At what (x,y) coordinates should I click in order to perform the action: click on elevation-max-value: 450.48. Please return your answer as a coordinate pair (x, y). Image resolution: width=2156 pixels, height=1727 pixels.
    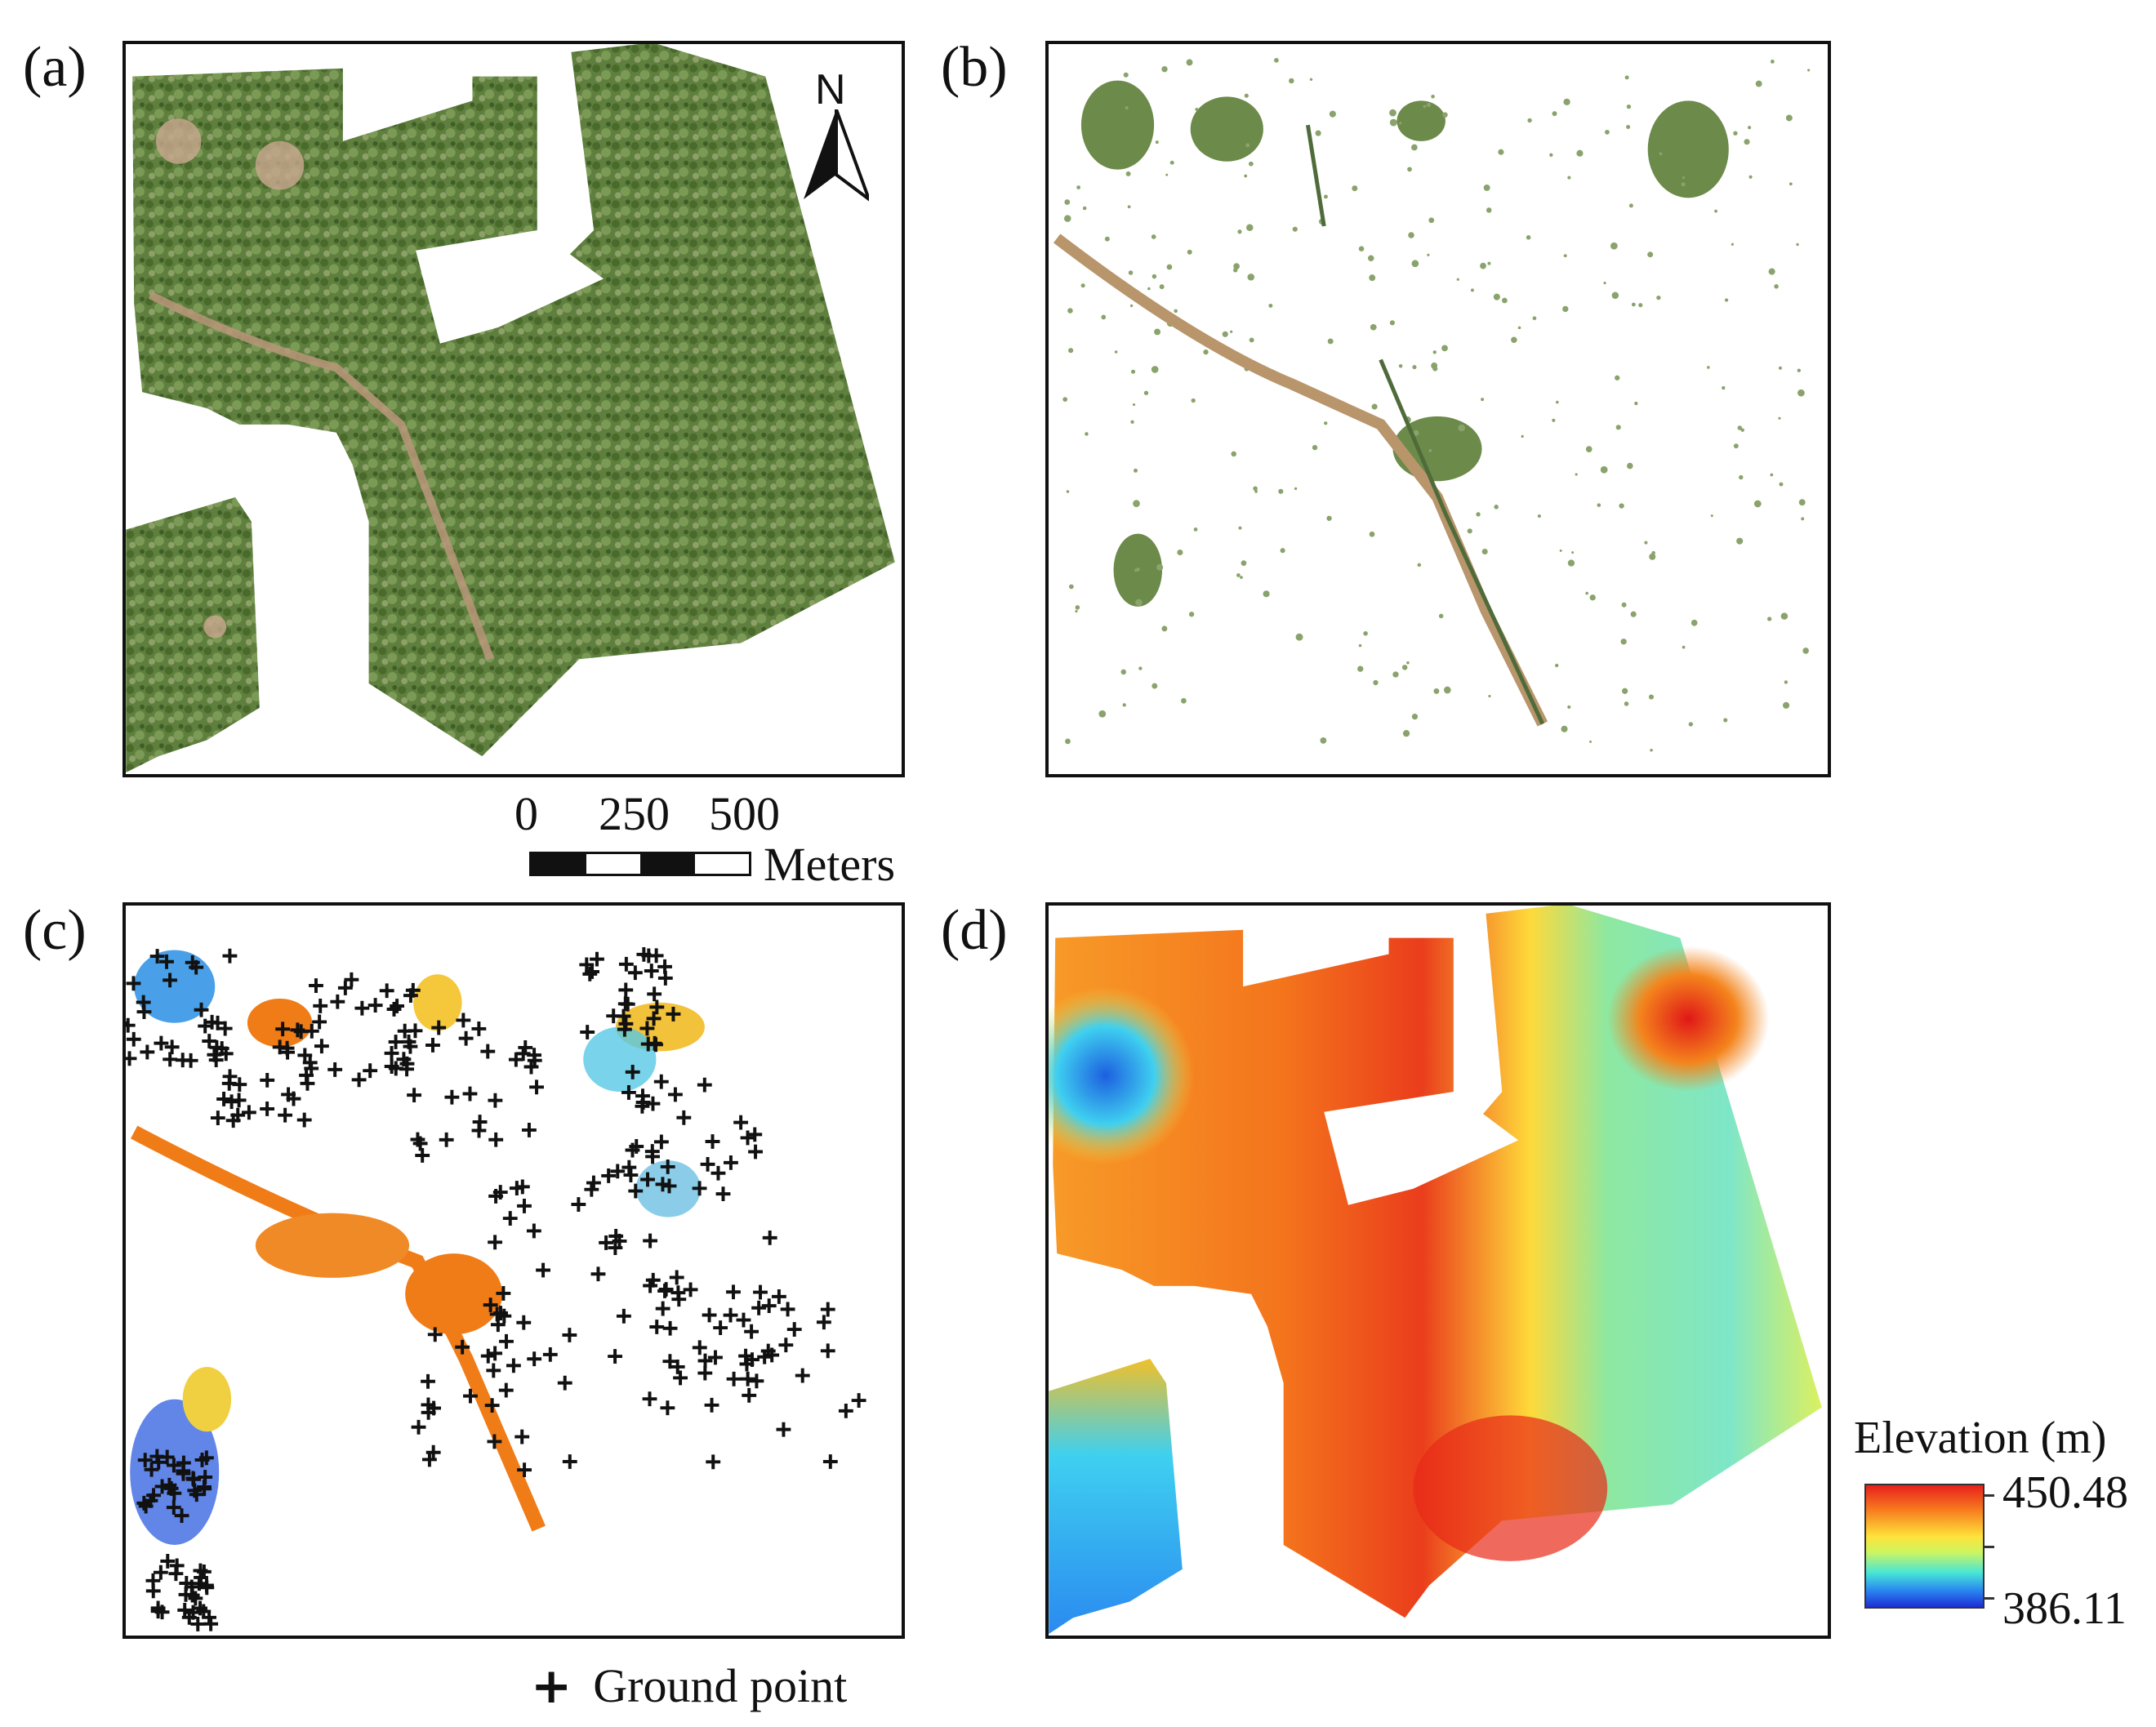
    Looking at the image, I should click on (2065, 1492).